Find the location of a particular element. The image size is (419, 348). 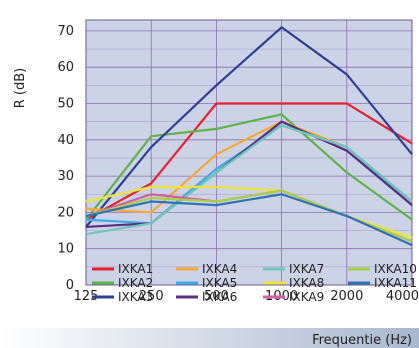

legend-item-ixka6: IXKA6 is located at coordinates (206, 297).